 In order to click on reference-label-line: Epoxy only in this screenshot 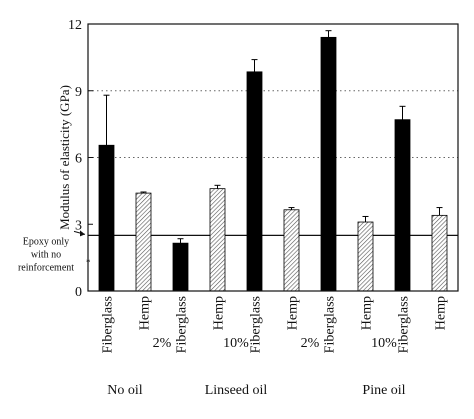, I will do `click(46, 241)`.